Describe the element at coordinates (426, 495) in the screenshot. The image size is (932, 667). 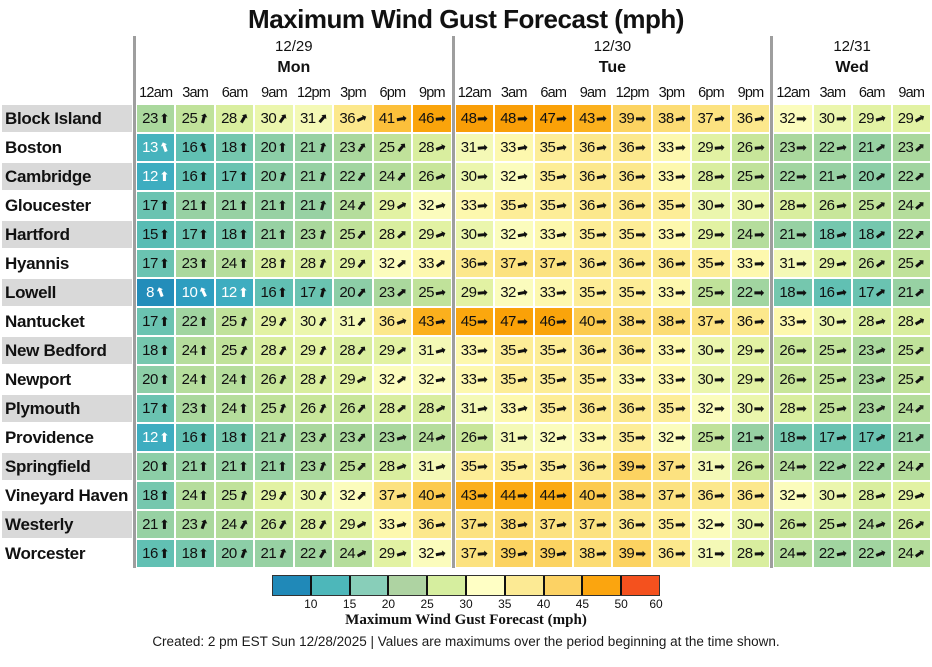
I see `gust-value: 40` at that location.